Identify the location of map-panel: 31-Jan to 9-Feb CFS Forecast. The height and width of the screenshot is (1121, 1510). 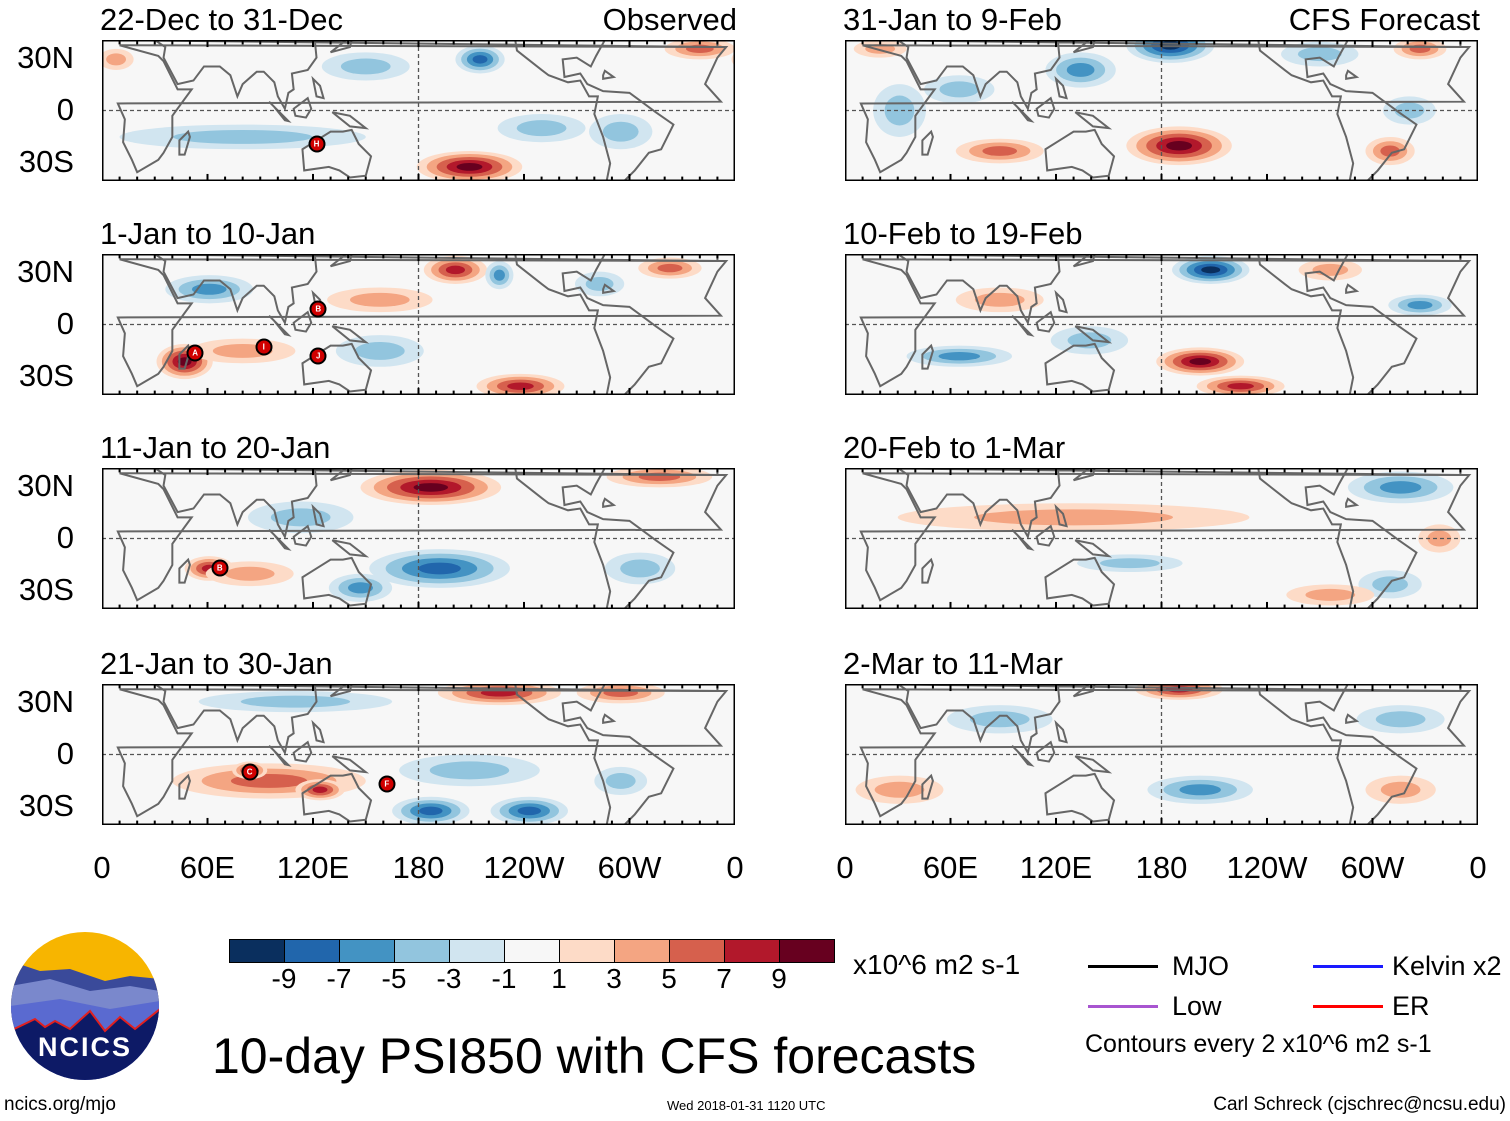
(1161, 91).